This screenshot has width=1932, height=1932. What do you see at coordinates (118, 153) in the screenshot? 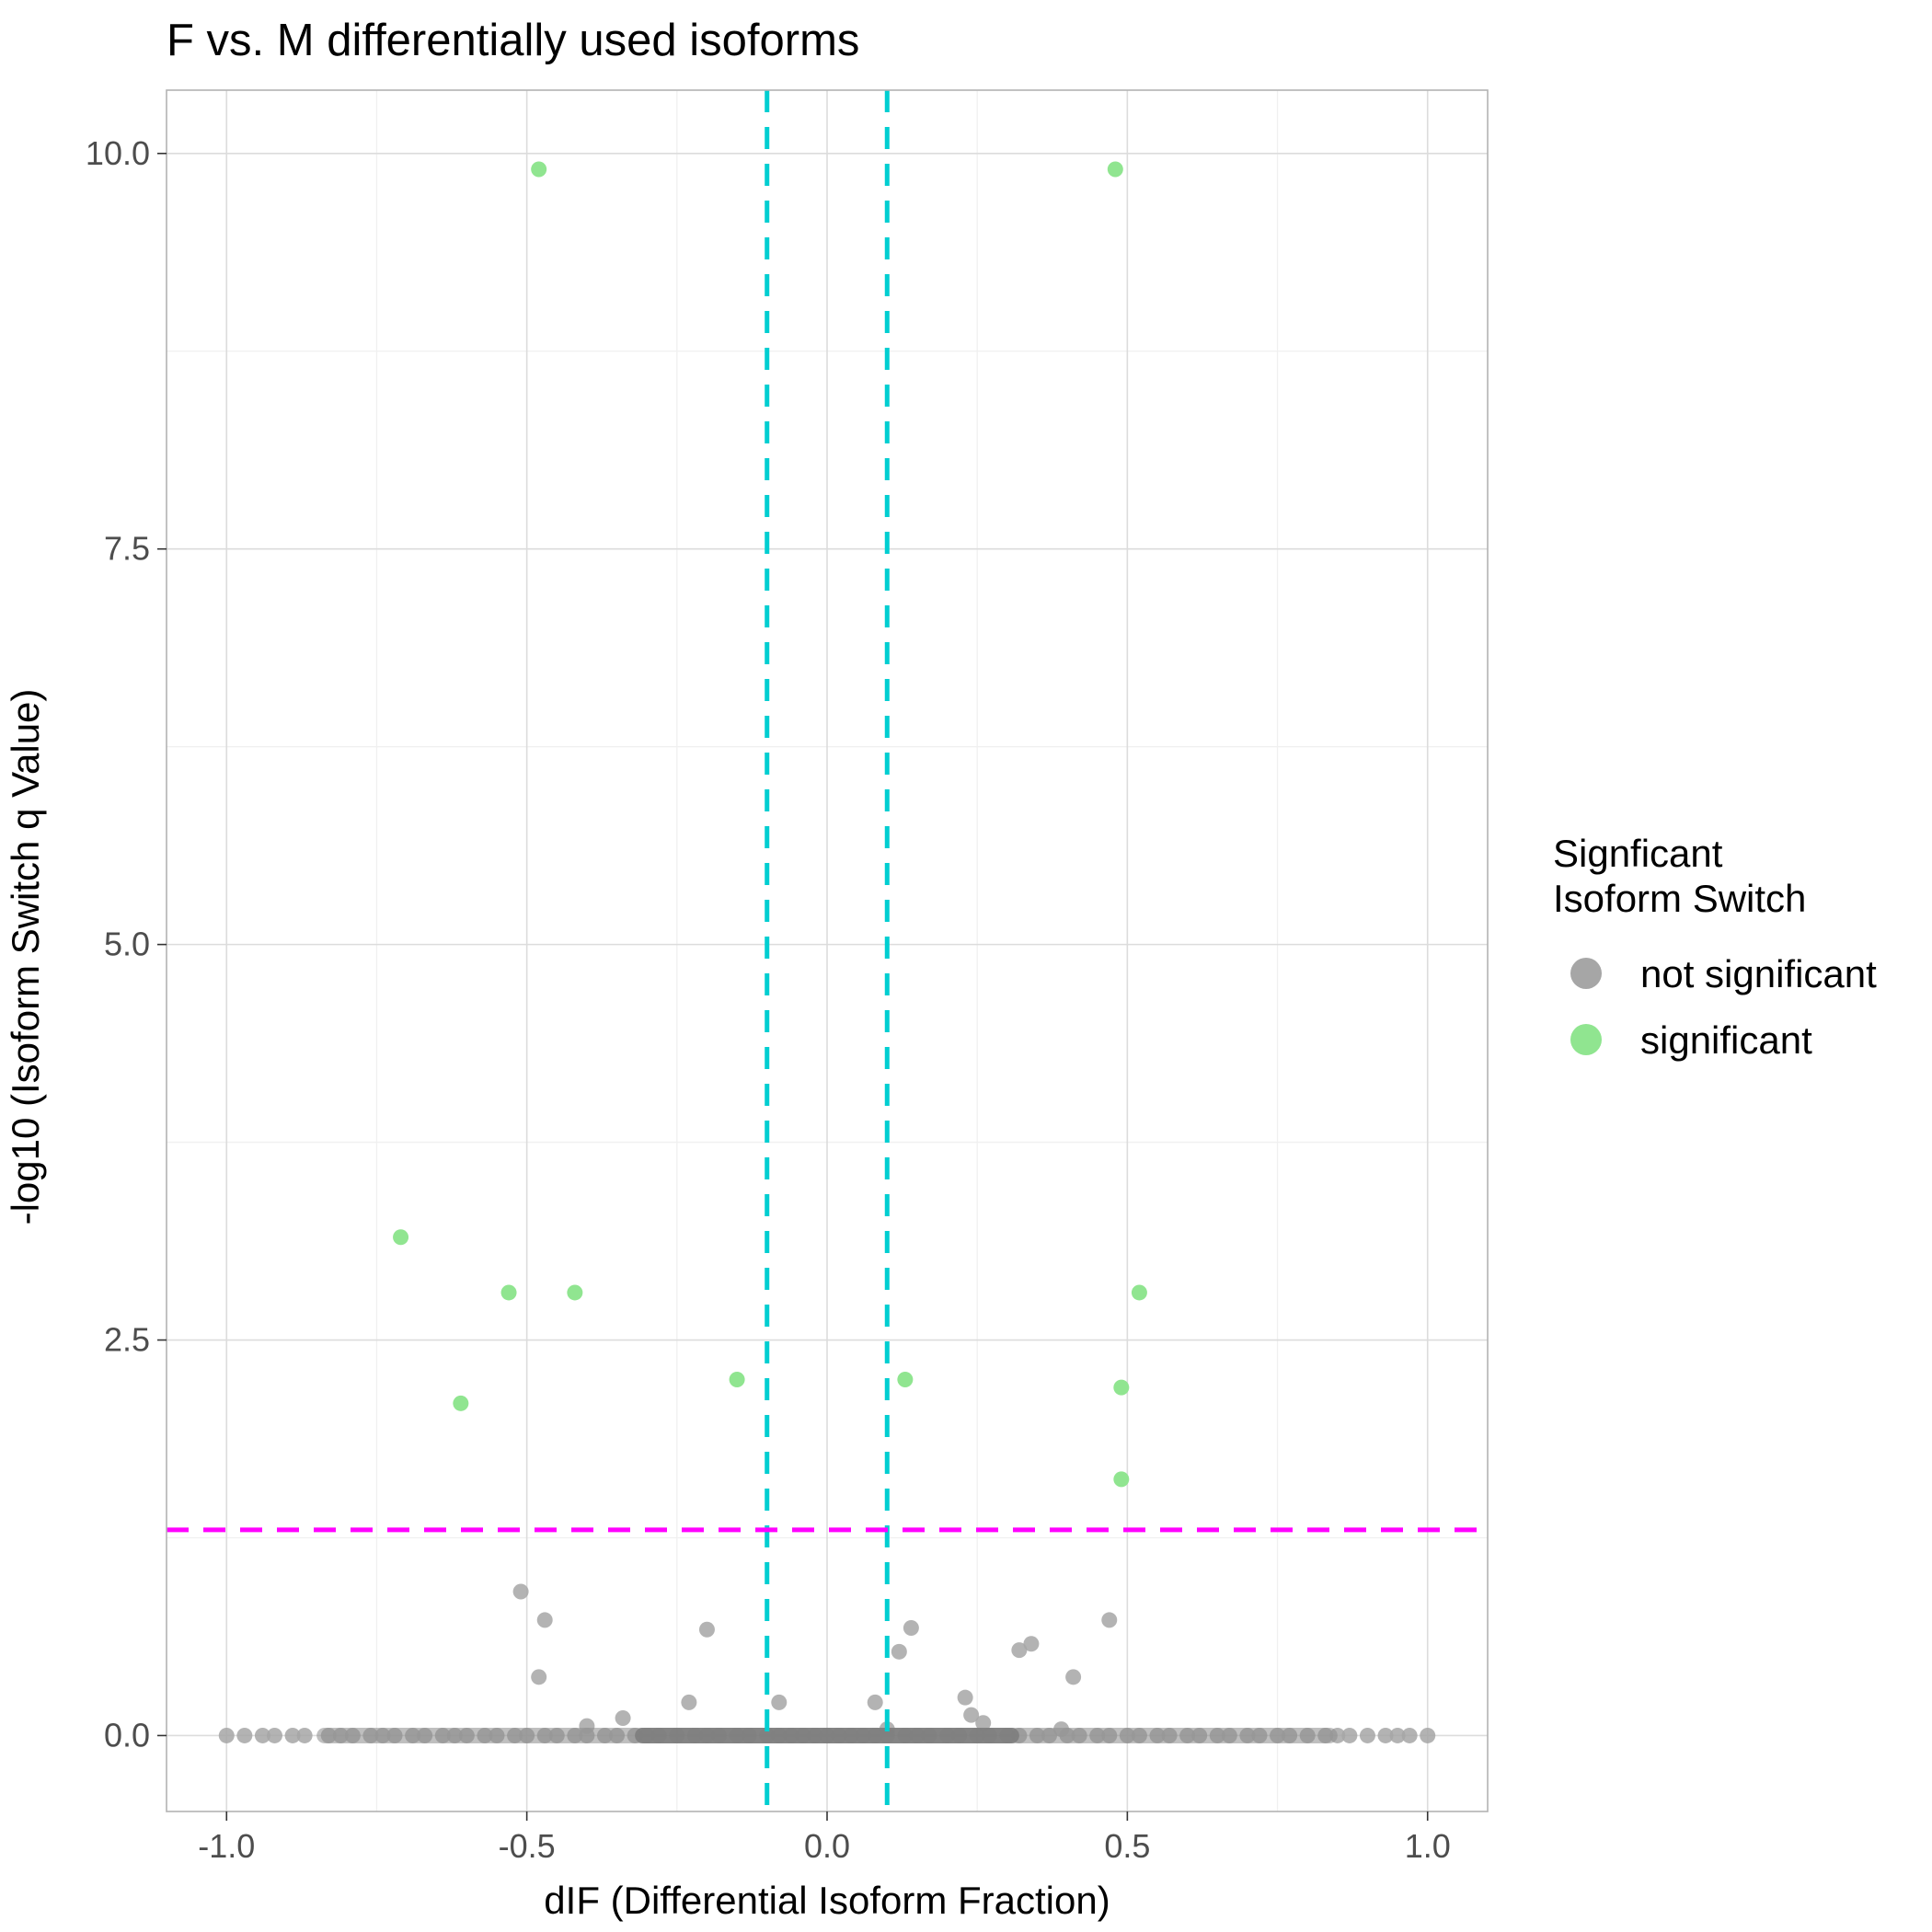
I see `y-tick-label: 10.0` at bounding box center [118, 153].